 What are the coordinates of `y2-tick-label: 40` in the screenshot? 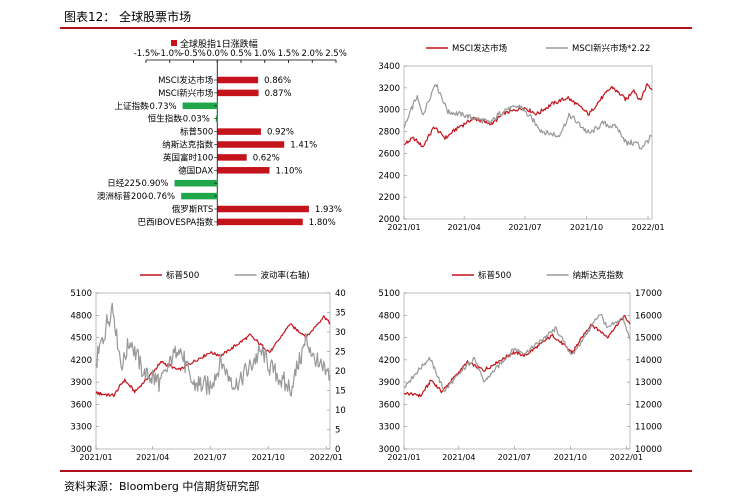 It's located at (340, 294).